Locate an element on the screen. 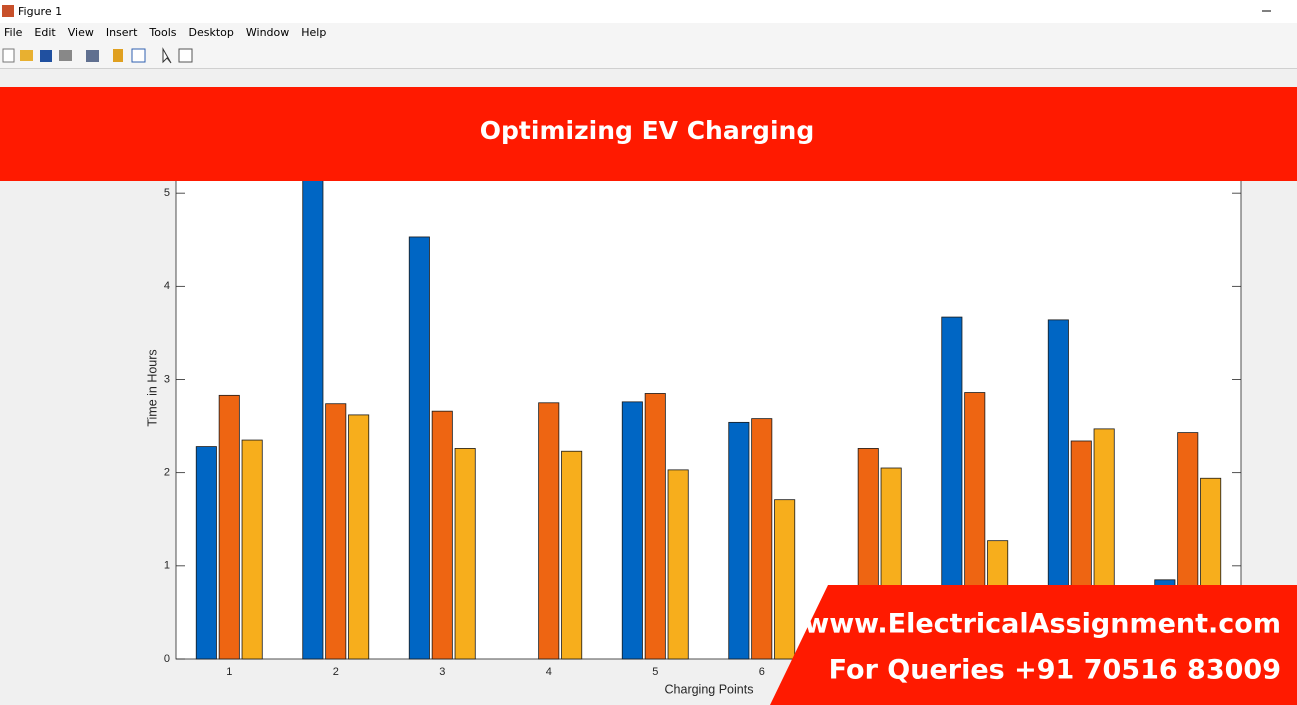 The image size is (1297, 705). toolbar is located at coordinates (97, 55).